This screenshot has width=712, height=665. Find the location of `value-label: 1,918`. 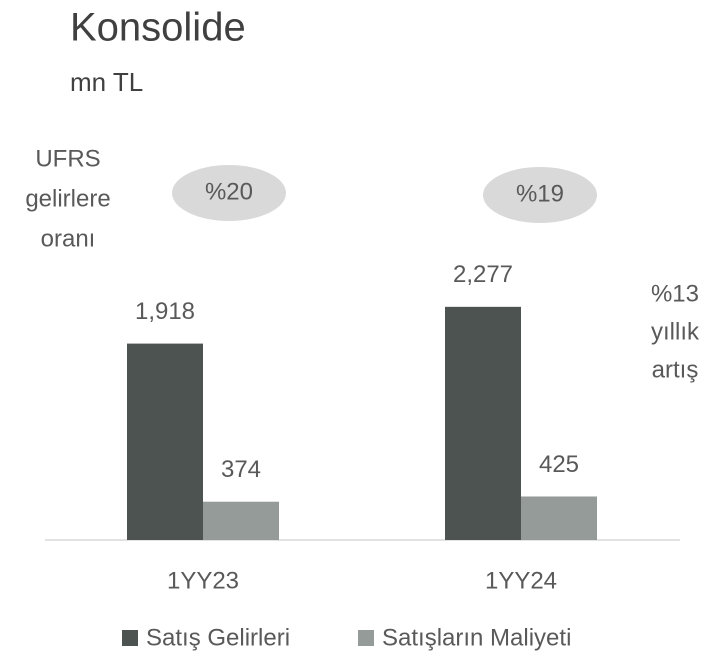

value-label: 1,918 is located at coordinates (165, 311).